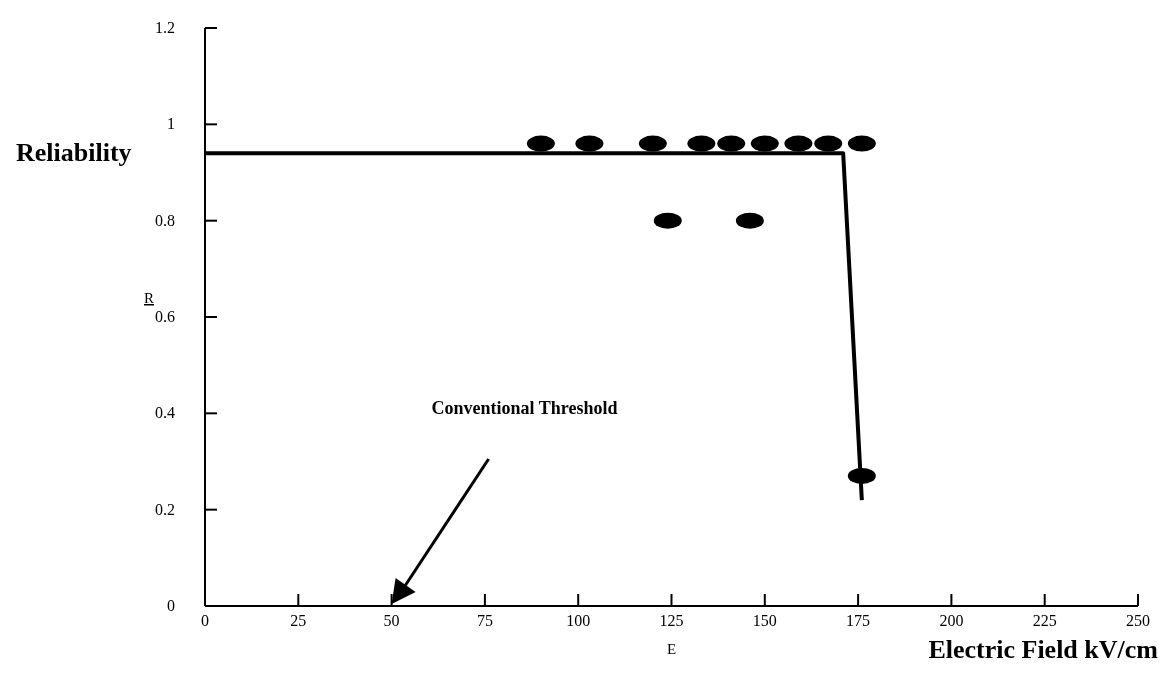 The width and height of the screenshot is (1172, 674). Describe the element at coordinates (391, 620) in the screenshot. I see `x-tick-label: 50` at that location.